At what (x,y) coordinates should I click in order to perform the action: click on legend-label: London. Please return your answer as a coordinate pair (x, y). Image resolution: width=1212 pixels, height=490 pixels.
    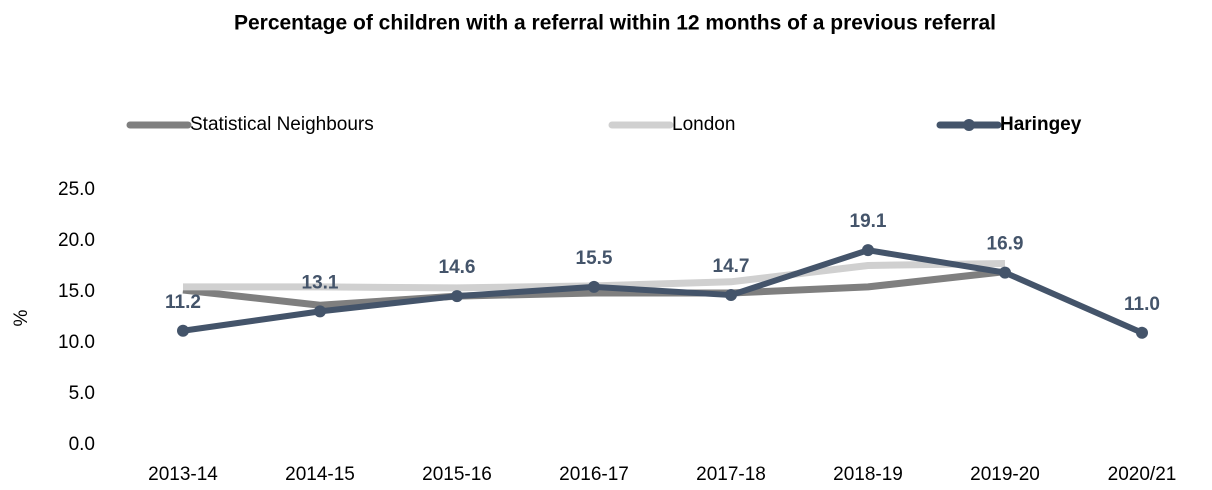
    Looking at the image, I should click on (703, 124).